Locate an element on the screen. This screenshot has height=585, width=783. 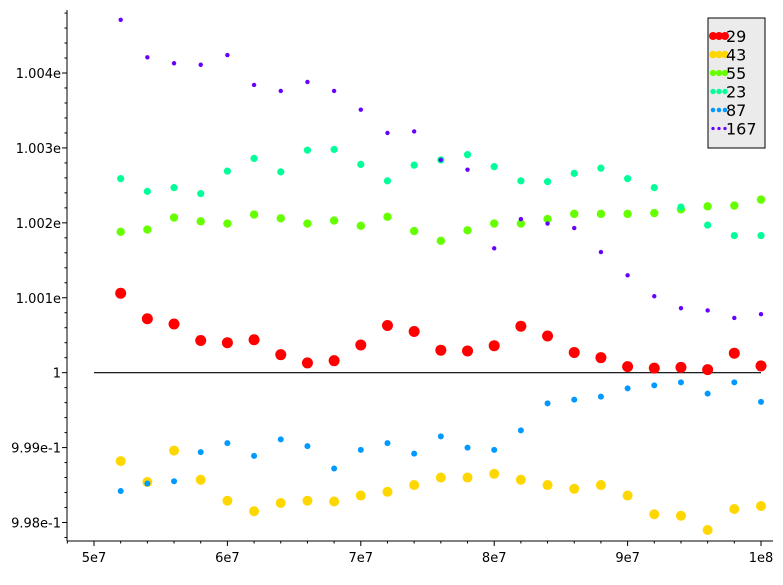
y-tick-label: 1.003e is located at coordinates (38, 149).